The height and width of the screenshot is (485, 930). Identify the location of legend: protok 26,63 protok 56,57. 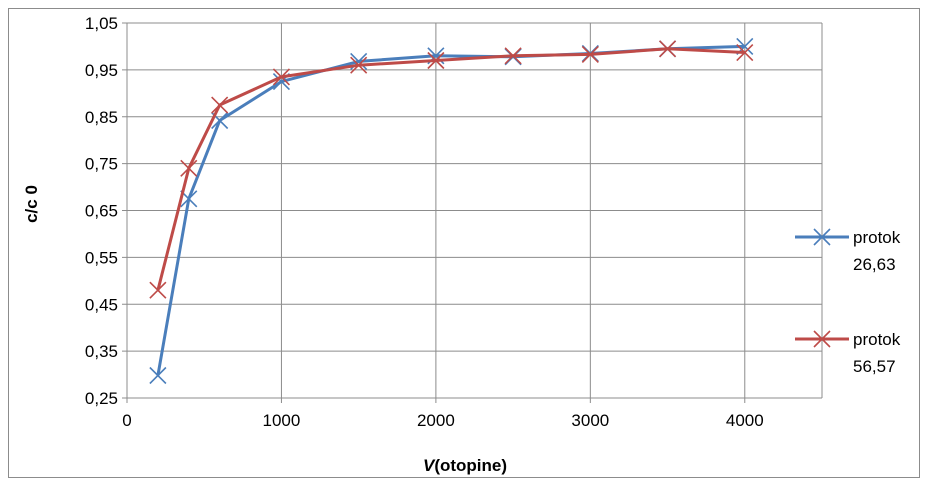
(848, 302).